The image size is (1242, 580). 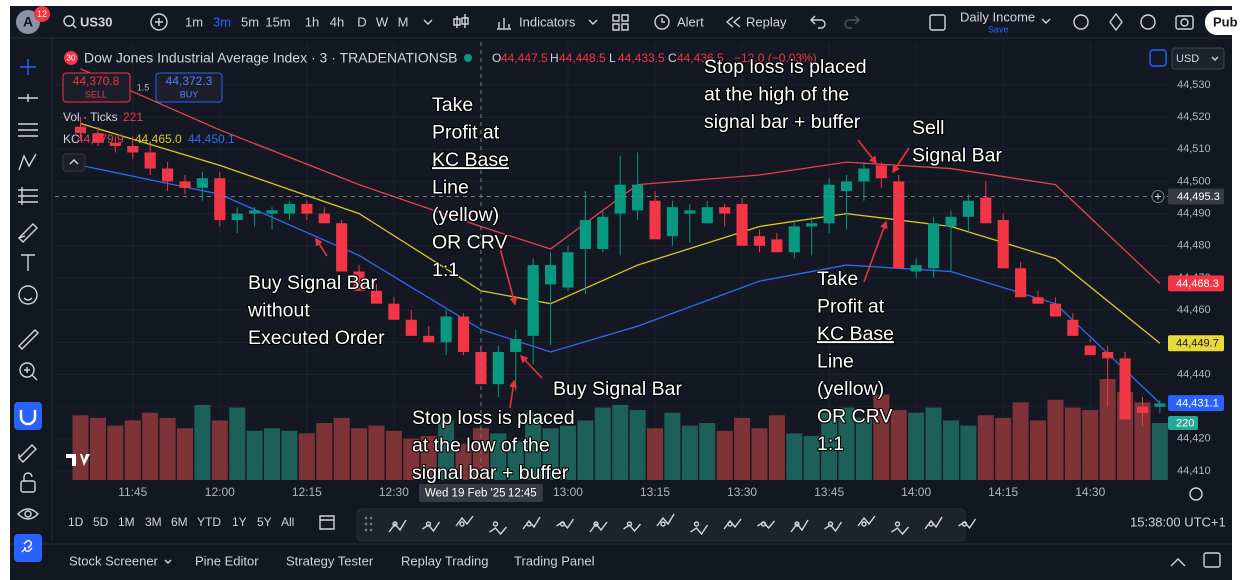 What do you see at coordinates (931, 524) in the screenshot?
I see `drawing-tool-node` at bounding box center [931, 524].